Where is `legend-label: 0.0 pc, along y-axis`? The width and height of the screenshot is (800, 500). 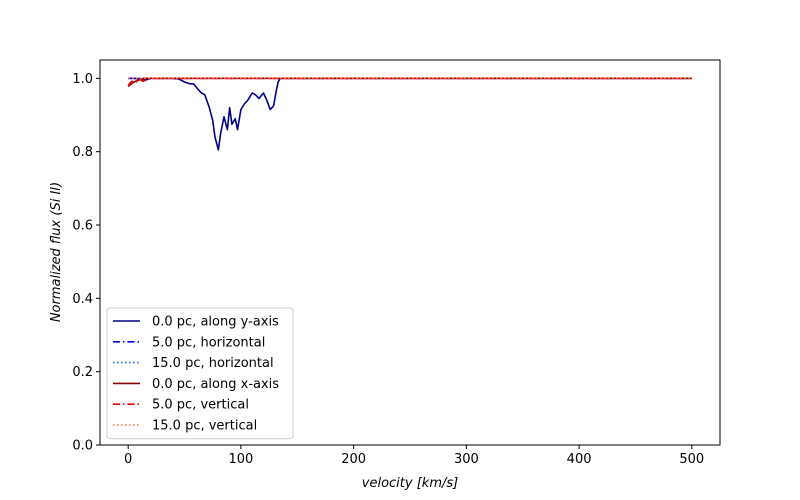 legend-label: 0.0 pc, along y-axis is located at coordinates (215, 322).